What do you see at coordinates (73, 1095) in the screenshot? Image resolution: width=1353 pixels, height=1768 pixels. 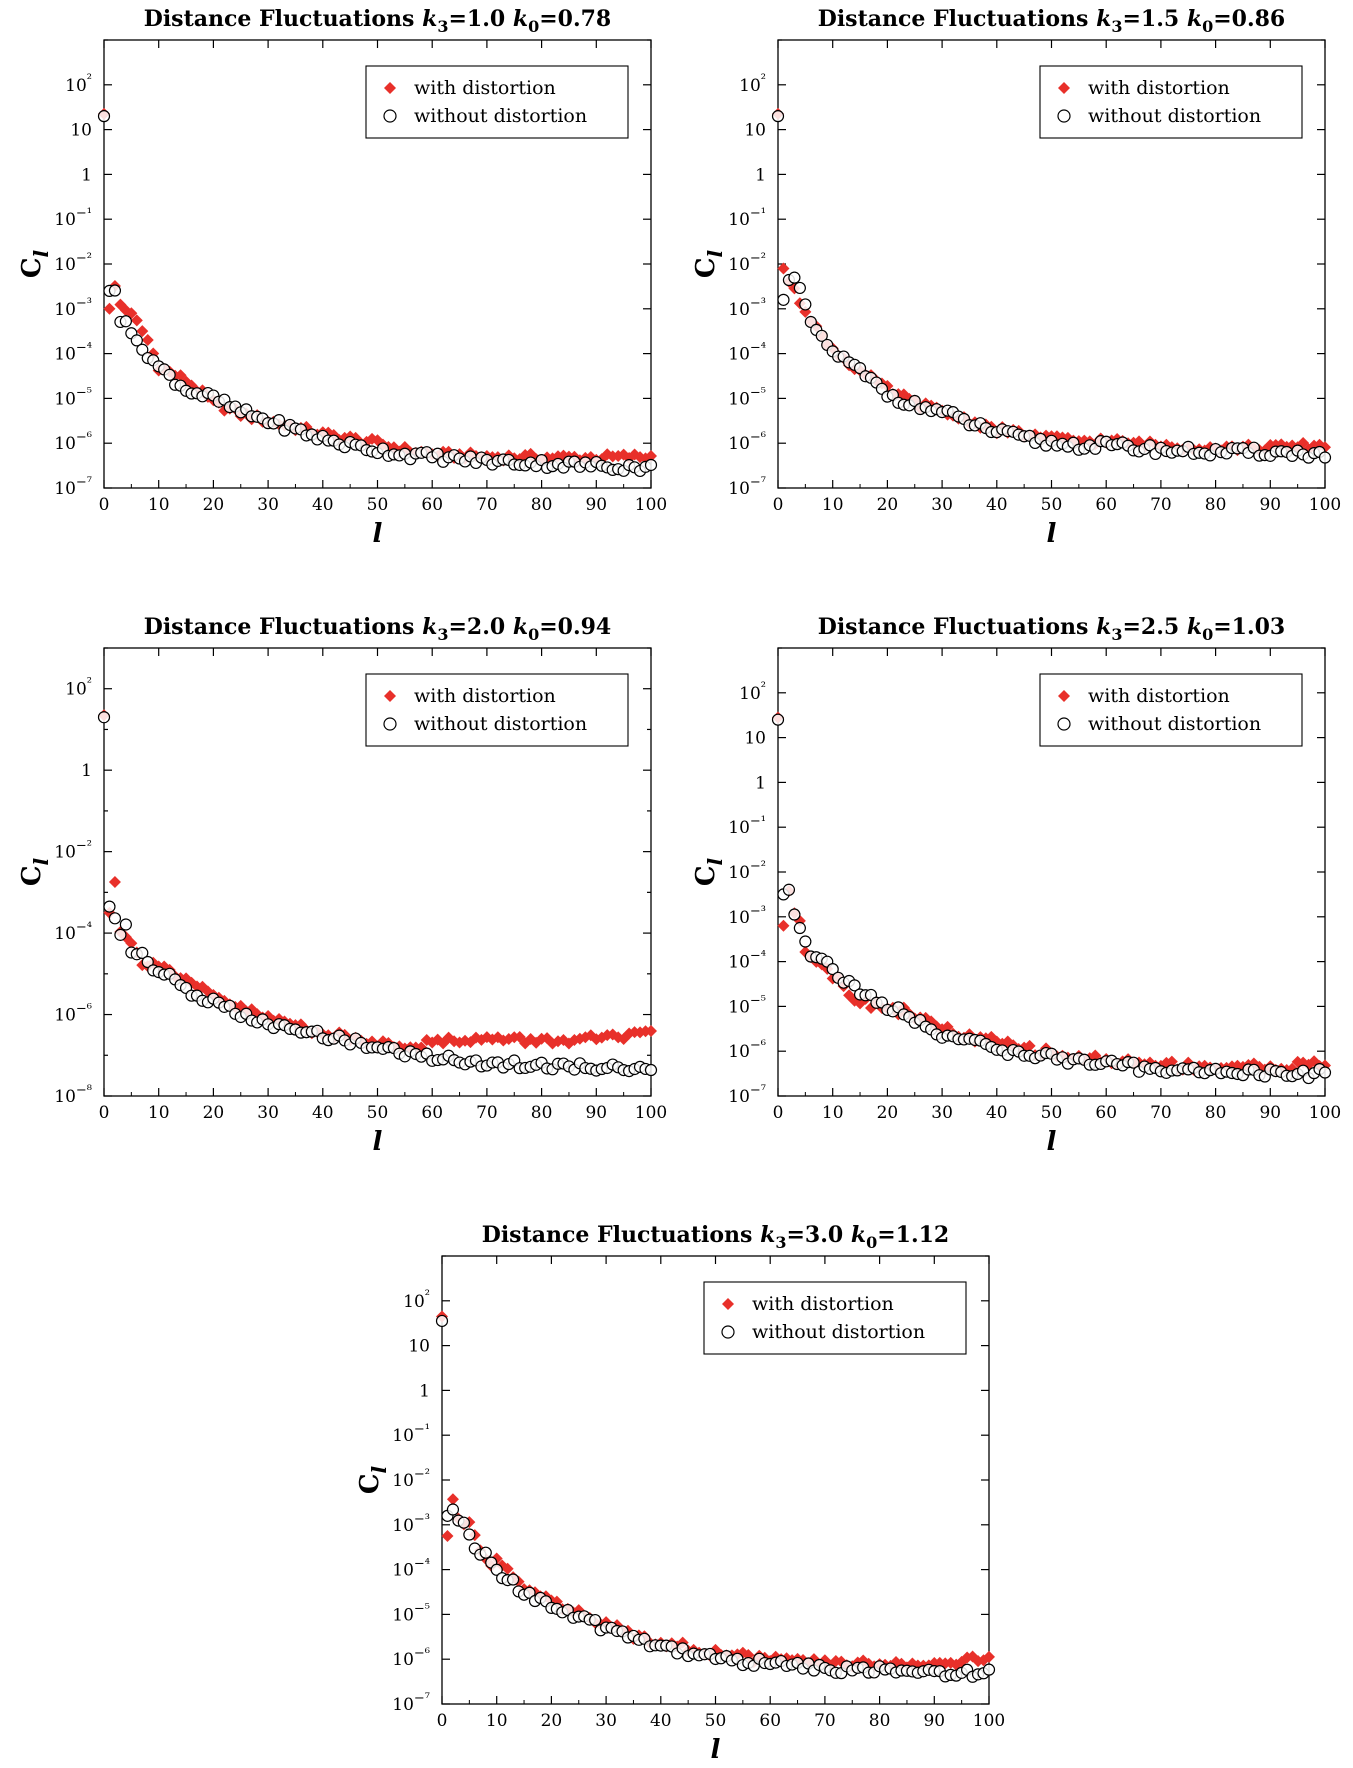 I see `y-tick-label: 10−⁸` at bounding box center [73, 1095].